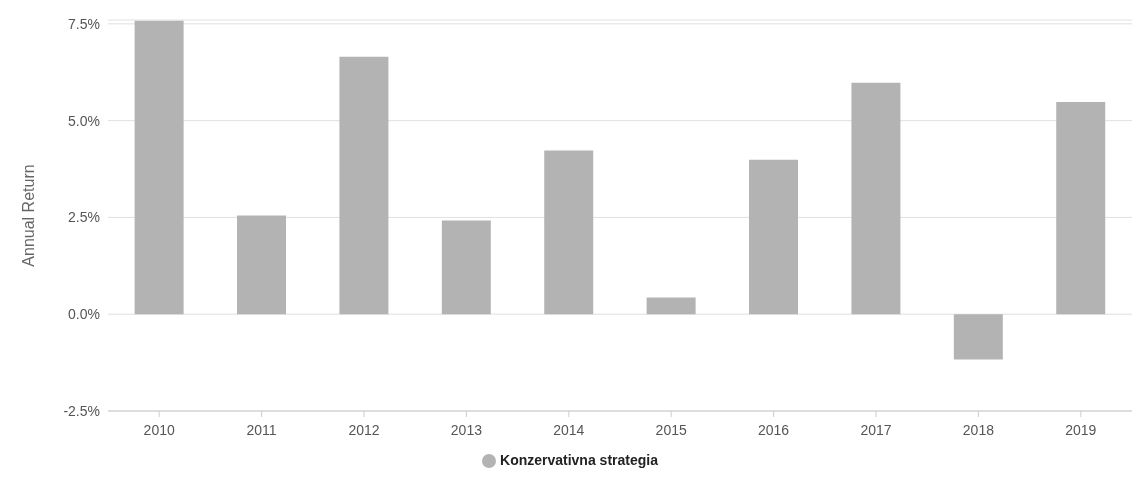 Image resolution: width=1140 pixels, height=477 pixels. What do you see at coordinates (28, 215) in the screenshot?
I see `y-axis-title: Annual Return` at bounding box center [28, 215].